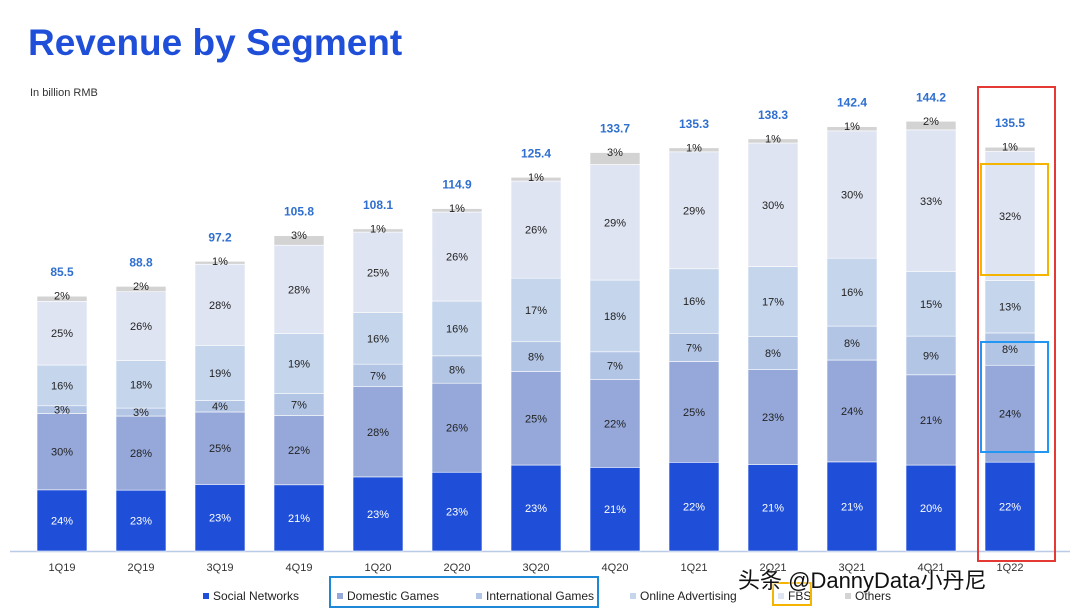 The height and width of the screenshot is (616, 1080). I want to click on legend-item-others: Others, so click(868, 596).